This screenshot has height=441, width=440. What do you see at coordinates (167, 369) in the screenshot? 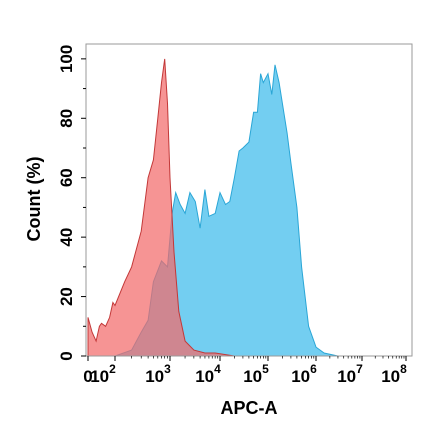
I see `x-tick-exponent: 3` at bounding box center [167, 369].